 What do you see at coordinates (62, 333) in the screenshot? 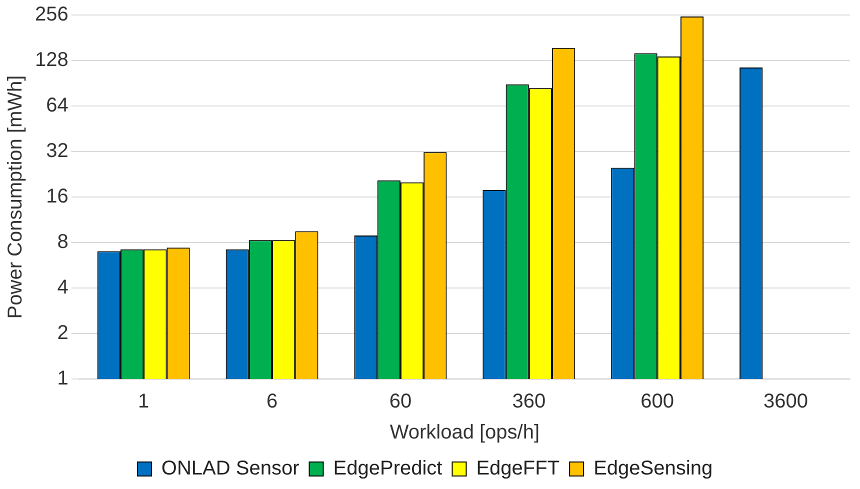
I see `y-tick-label: 2` at bounding box center [62, 333].